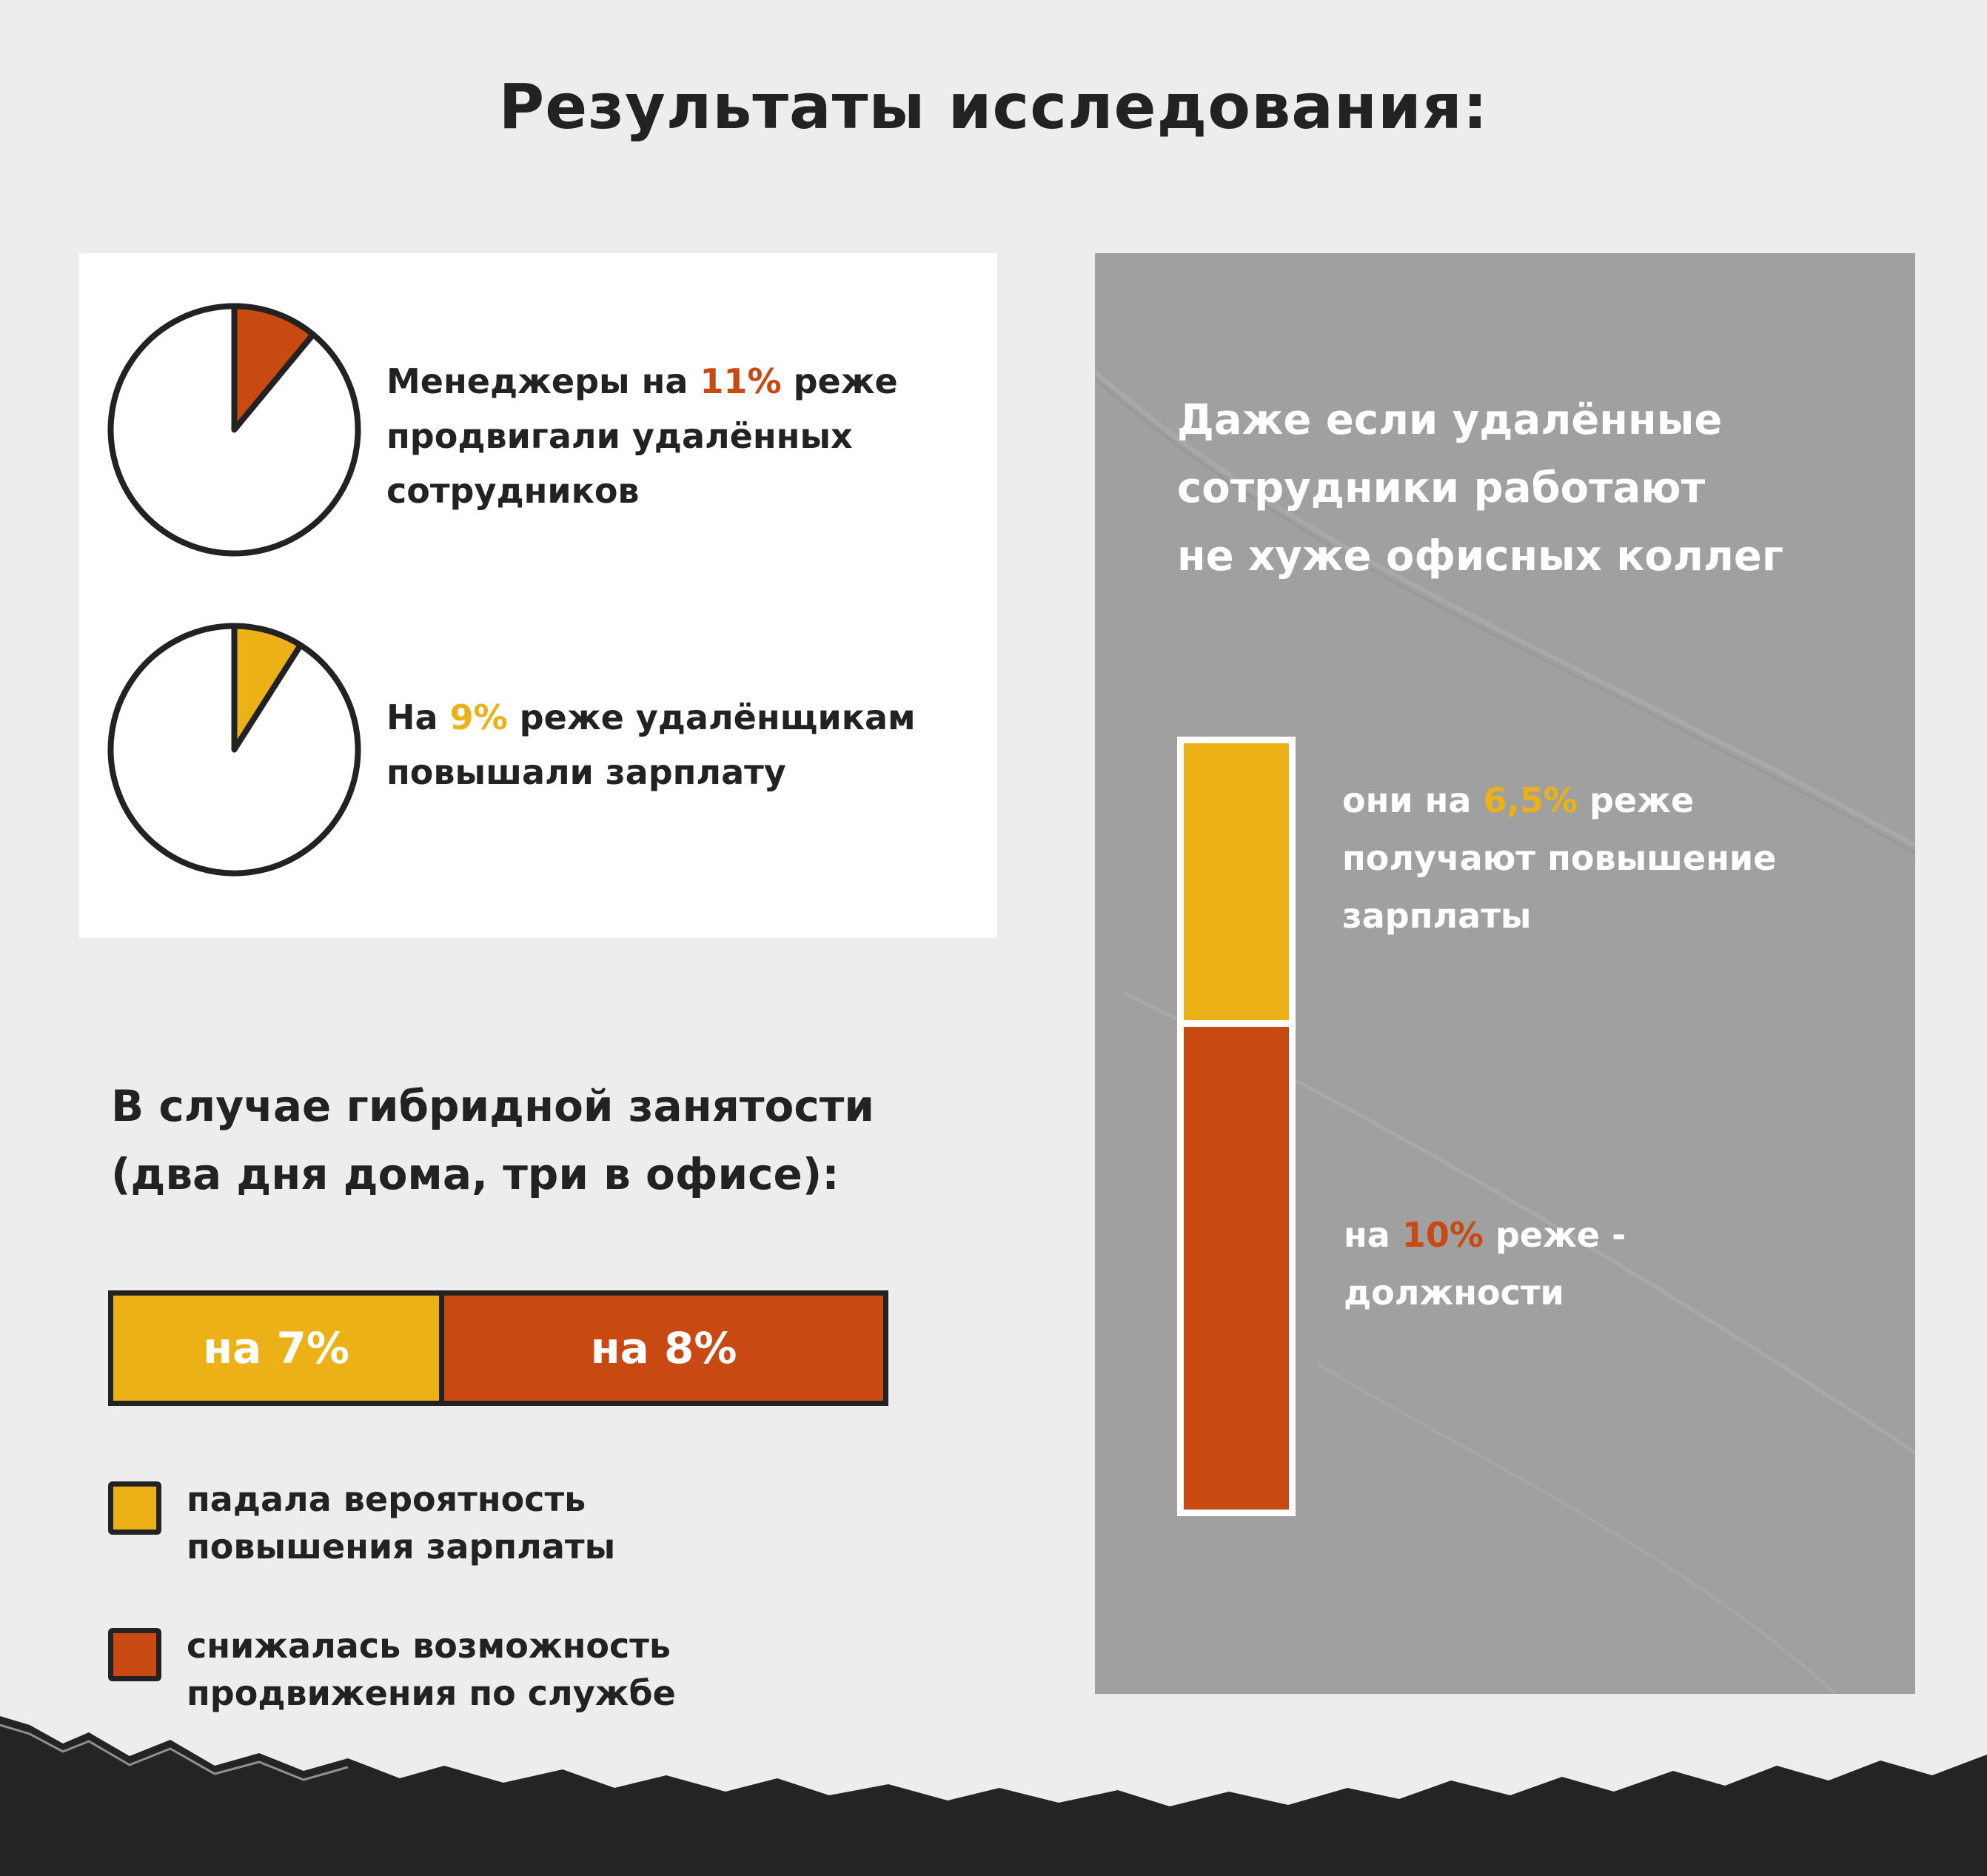 Image resolution: width=1987 pixels, height=1876 pixels. Describe the element at coordinates (1442, 1235) in the screenshot. I see `remote-position-value: 10%` at that location.